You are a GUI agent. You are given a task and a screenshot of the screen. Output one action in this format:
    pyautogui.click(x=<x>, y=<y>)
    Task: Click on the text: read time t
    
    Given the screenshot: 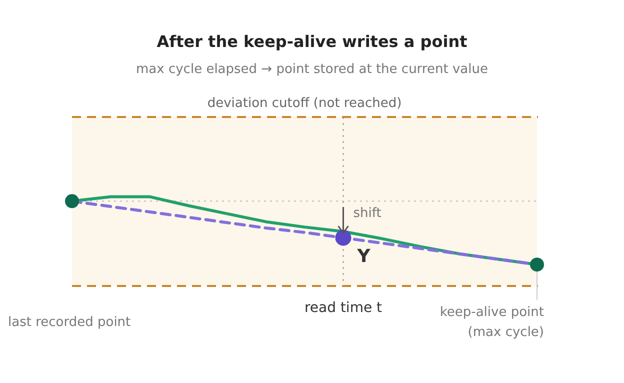 What is the action you would take?
    pyautogui.click(x=343, y=308)
    